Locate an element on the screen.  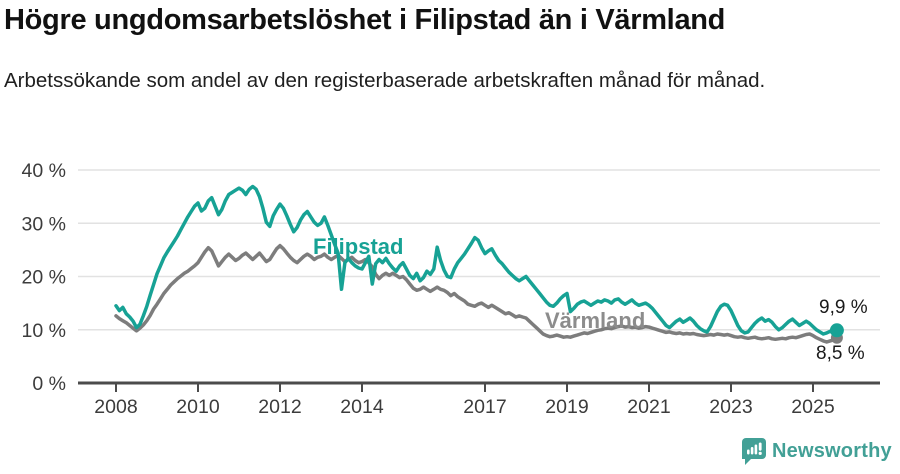
brand-footer: Newsworthy is located at coordinates (817, 451).